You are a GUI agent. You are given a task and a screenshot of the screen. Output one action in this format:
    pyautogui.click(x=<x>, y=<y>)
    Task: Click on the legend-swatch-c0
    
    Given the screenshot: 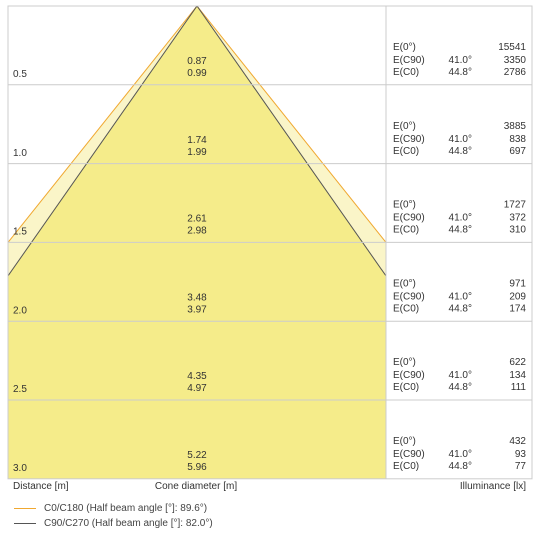 What is the action you would take?
    pyautogui.click(x=25, y=508)
    